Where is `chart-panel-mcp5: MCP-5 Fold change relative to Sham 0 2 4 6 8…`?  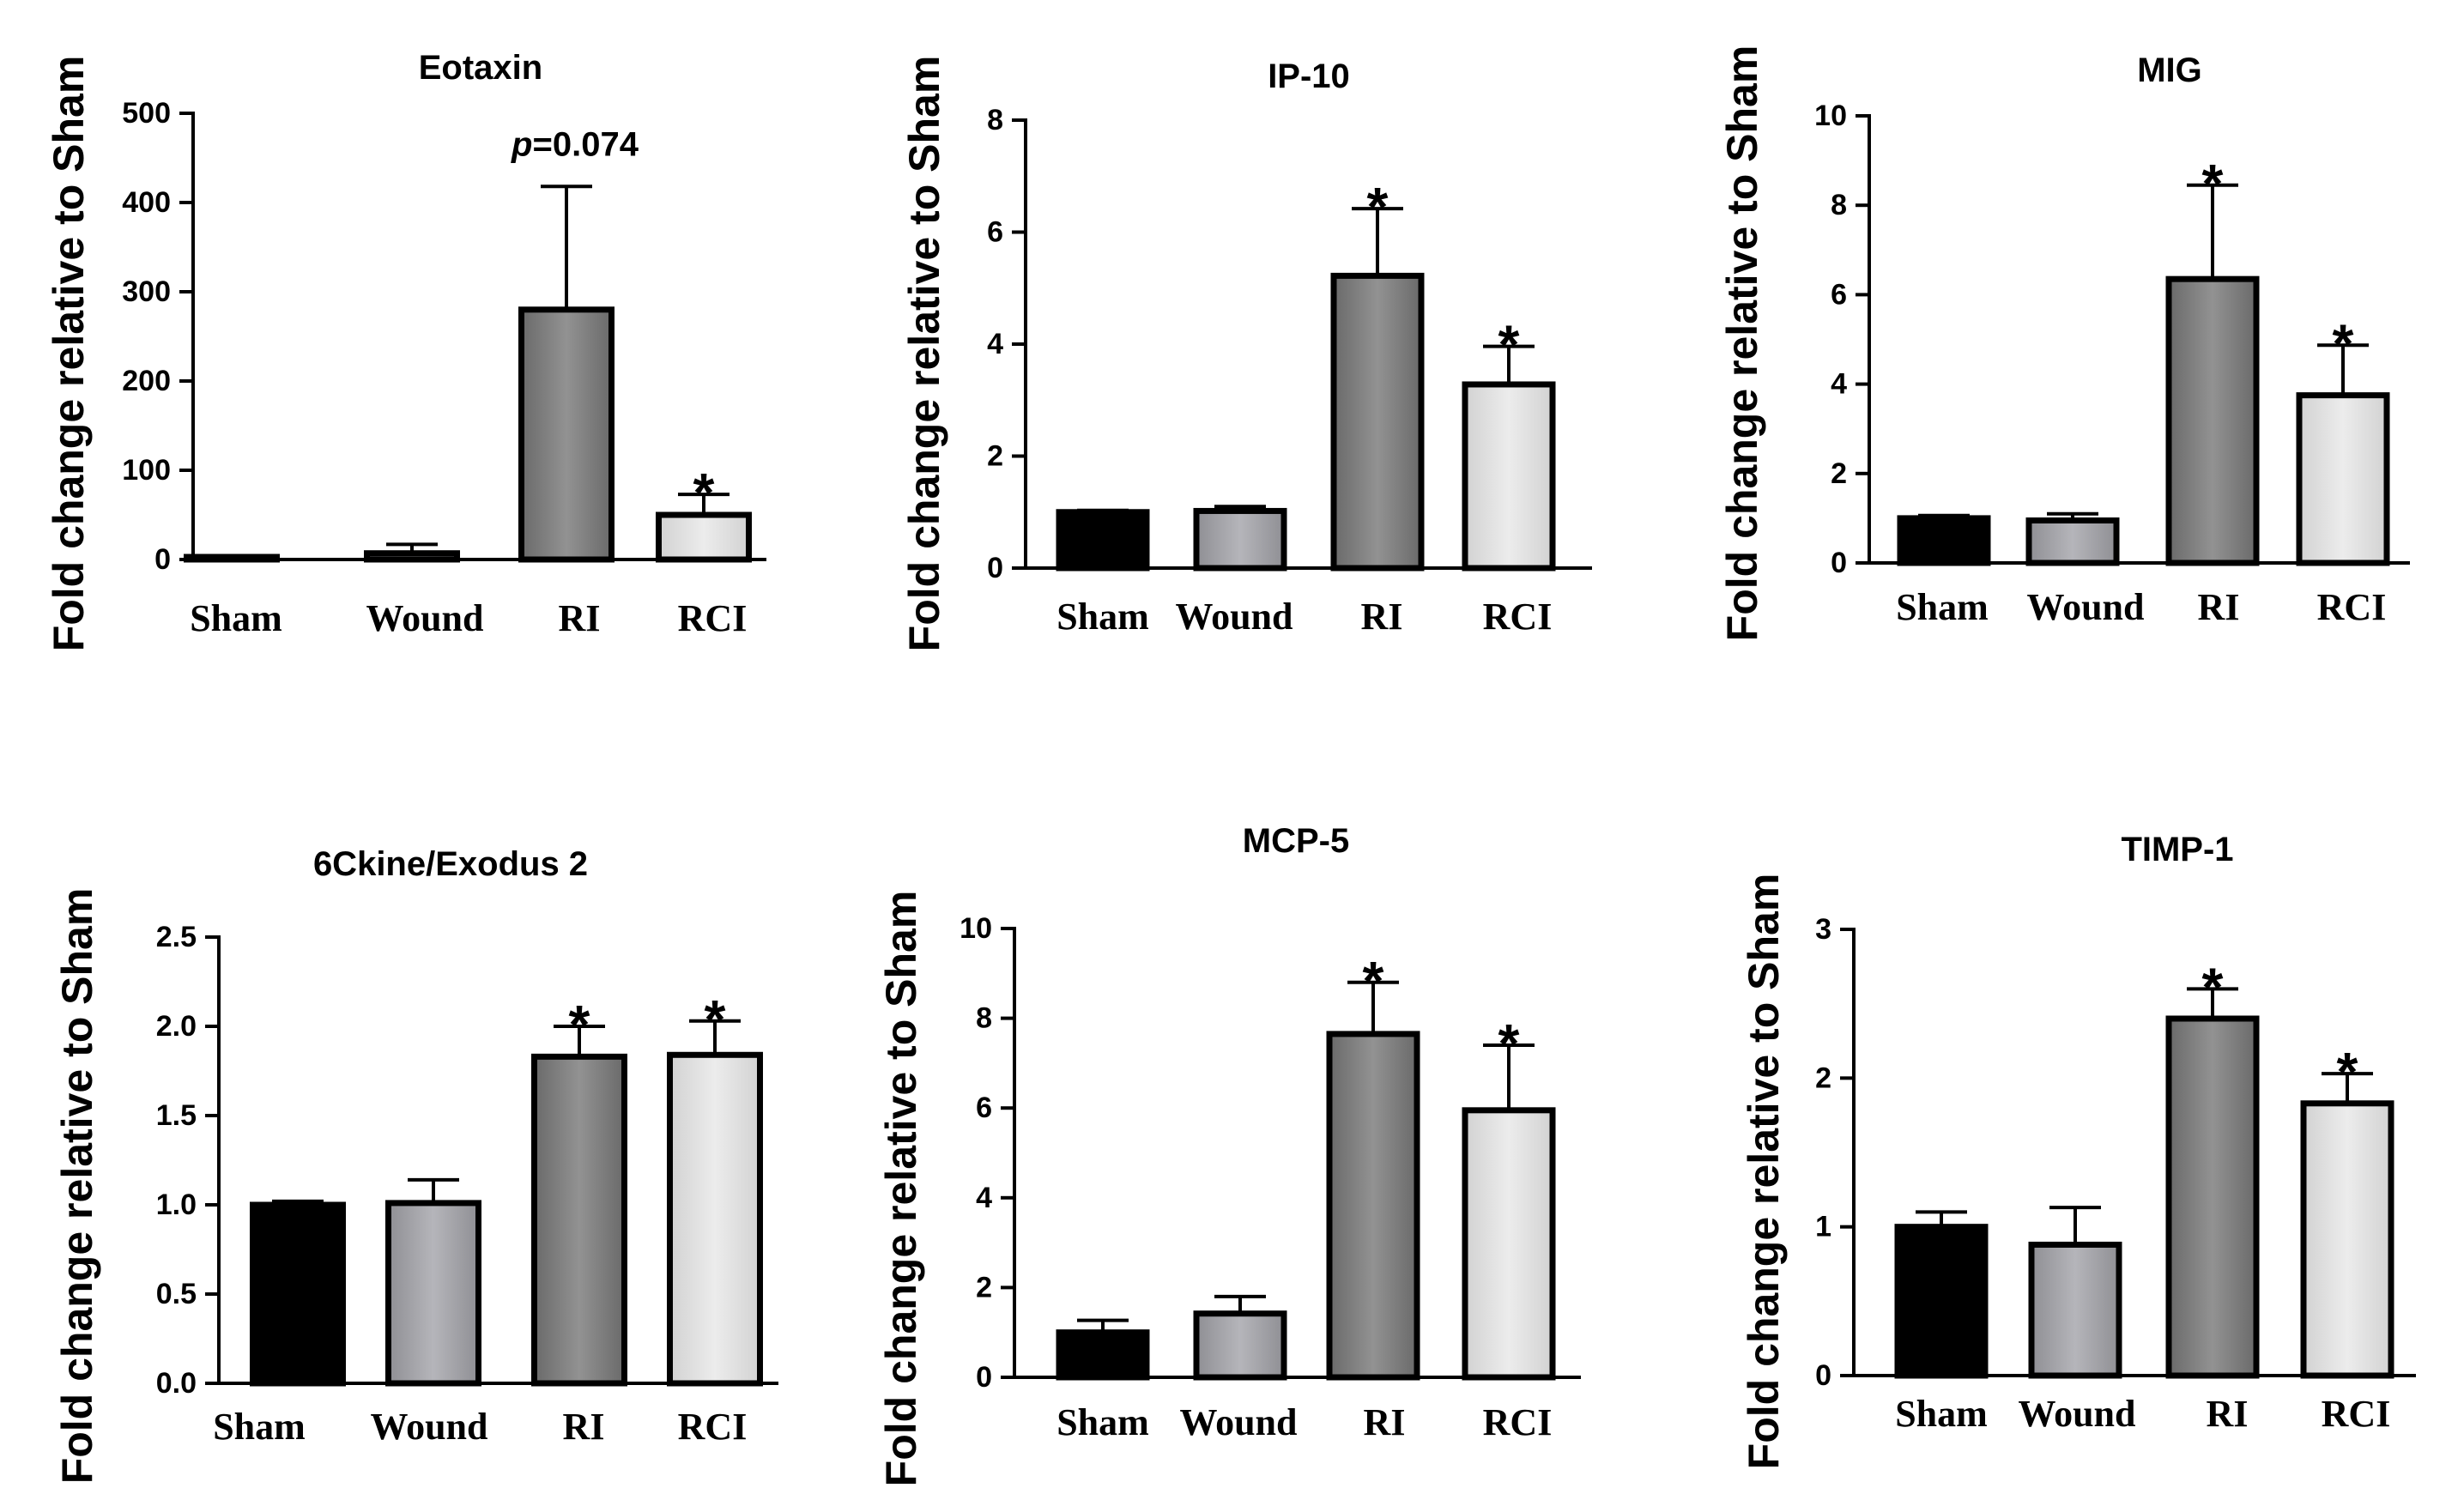 chart-panel-mcp5: MCP-5 Fold change relative to Sham 0 2 4 6 8… is located at coordinates (1229, 1154).